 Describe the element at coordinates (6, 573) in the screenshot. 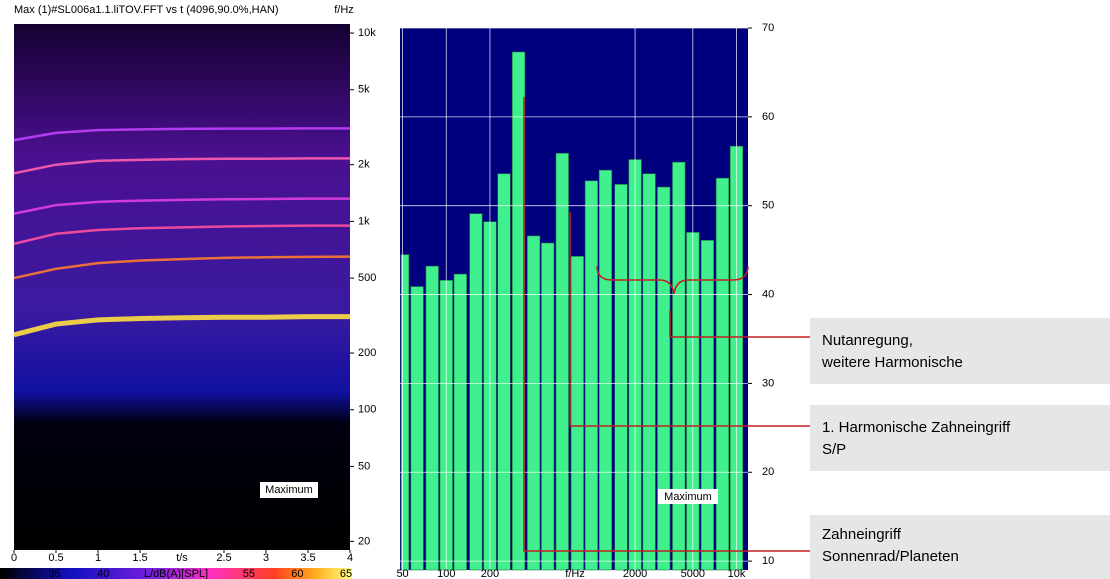

I see `colorbar-tick-label: 30` at that location.